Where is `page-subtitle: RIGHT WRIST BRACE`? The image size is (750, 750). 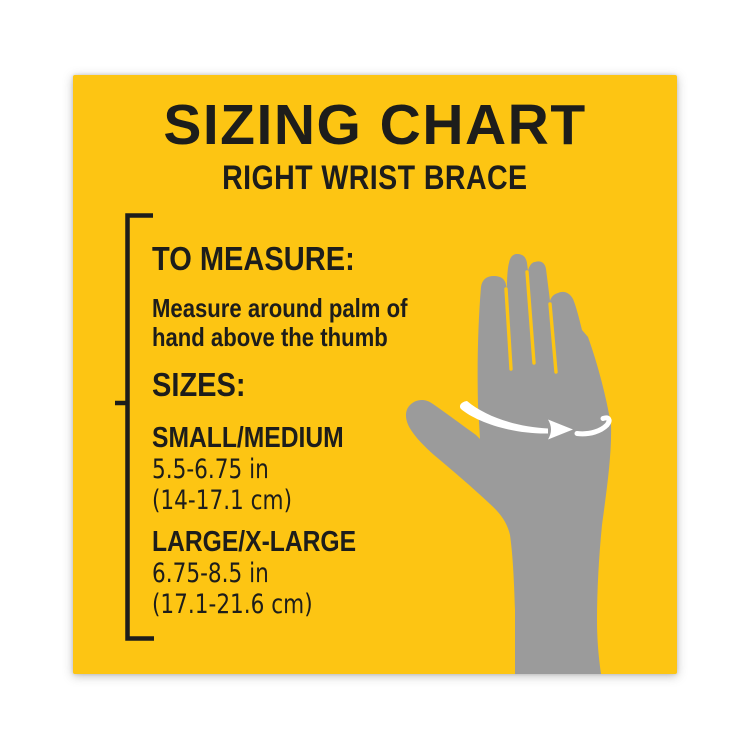
page-subtitle: RIGHT WRIST BRACE is located at coordinates (375, 178).